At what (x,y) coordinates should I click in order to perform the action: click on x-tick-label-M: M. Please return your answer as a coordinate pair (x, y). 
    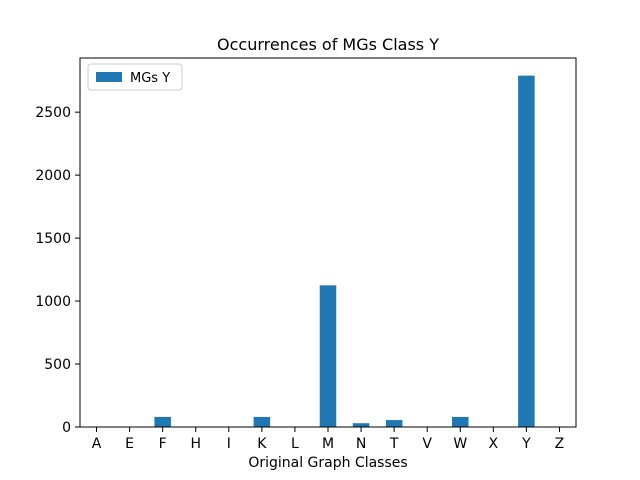
    Looking at the image, I should click on (328, 444).